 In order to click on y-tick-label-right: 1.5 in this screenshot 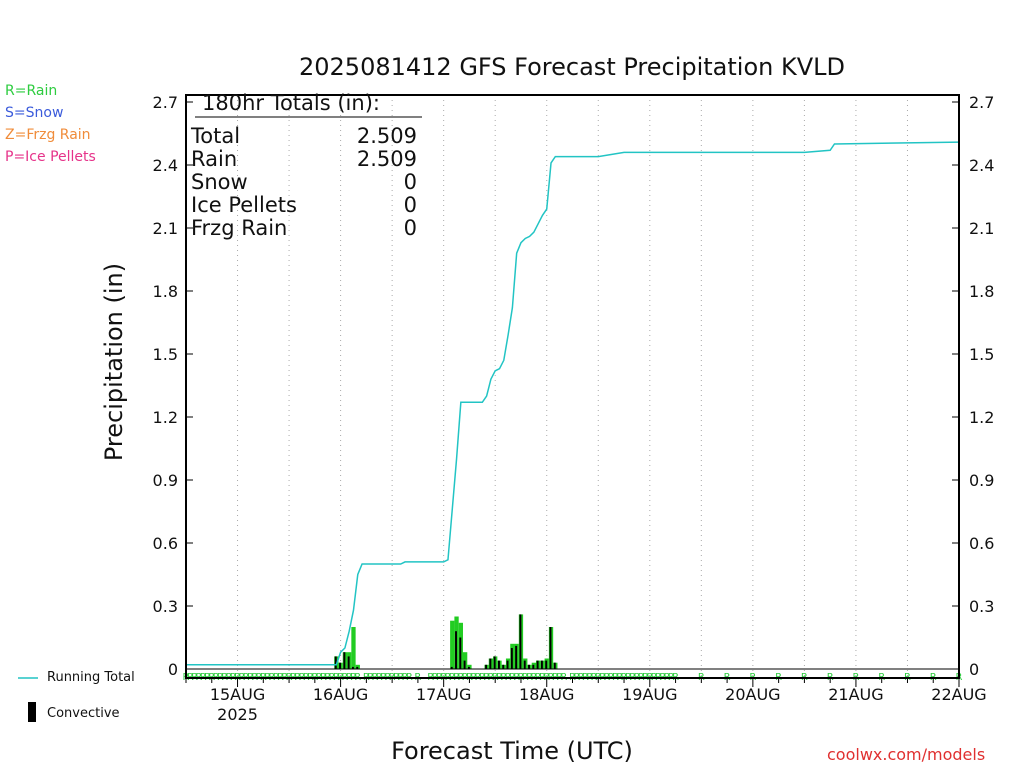, I will do `click(981, 354)`.